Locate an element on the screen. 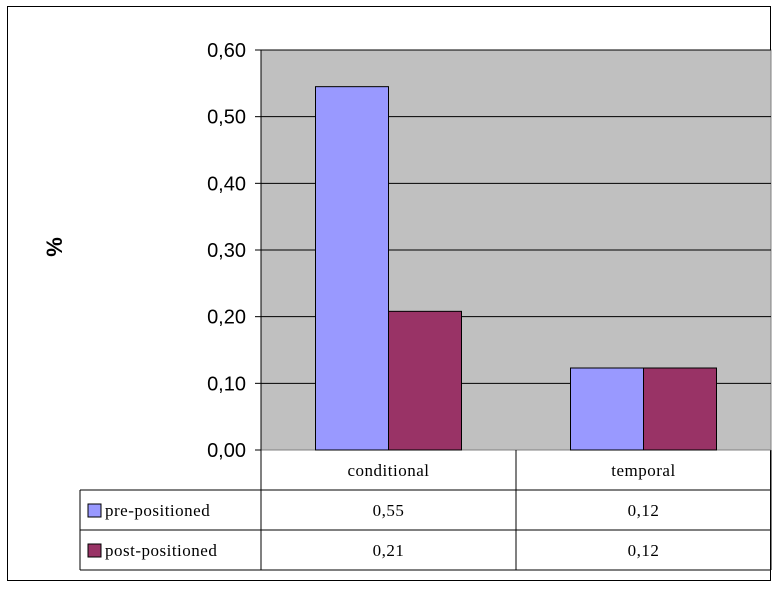 The height and width of the screenshot is (590, 780). y-tick-label: 0,10 is located at coordinates (226, 384).